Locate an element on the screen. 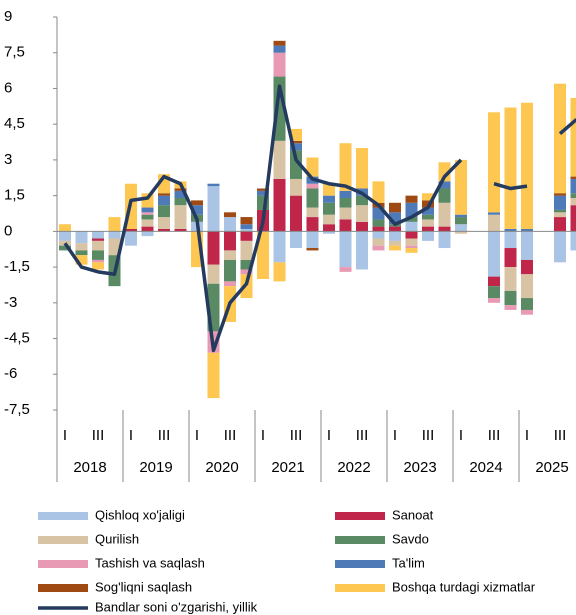 Image resolution: width=576 pixels, height=615 pixels. y-tick-label: 7,5 is located at coordinates (14, 52).